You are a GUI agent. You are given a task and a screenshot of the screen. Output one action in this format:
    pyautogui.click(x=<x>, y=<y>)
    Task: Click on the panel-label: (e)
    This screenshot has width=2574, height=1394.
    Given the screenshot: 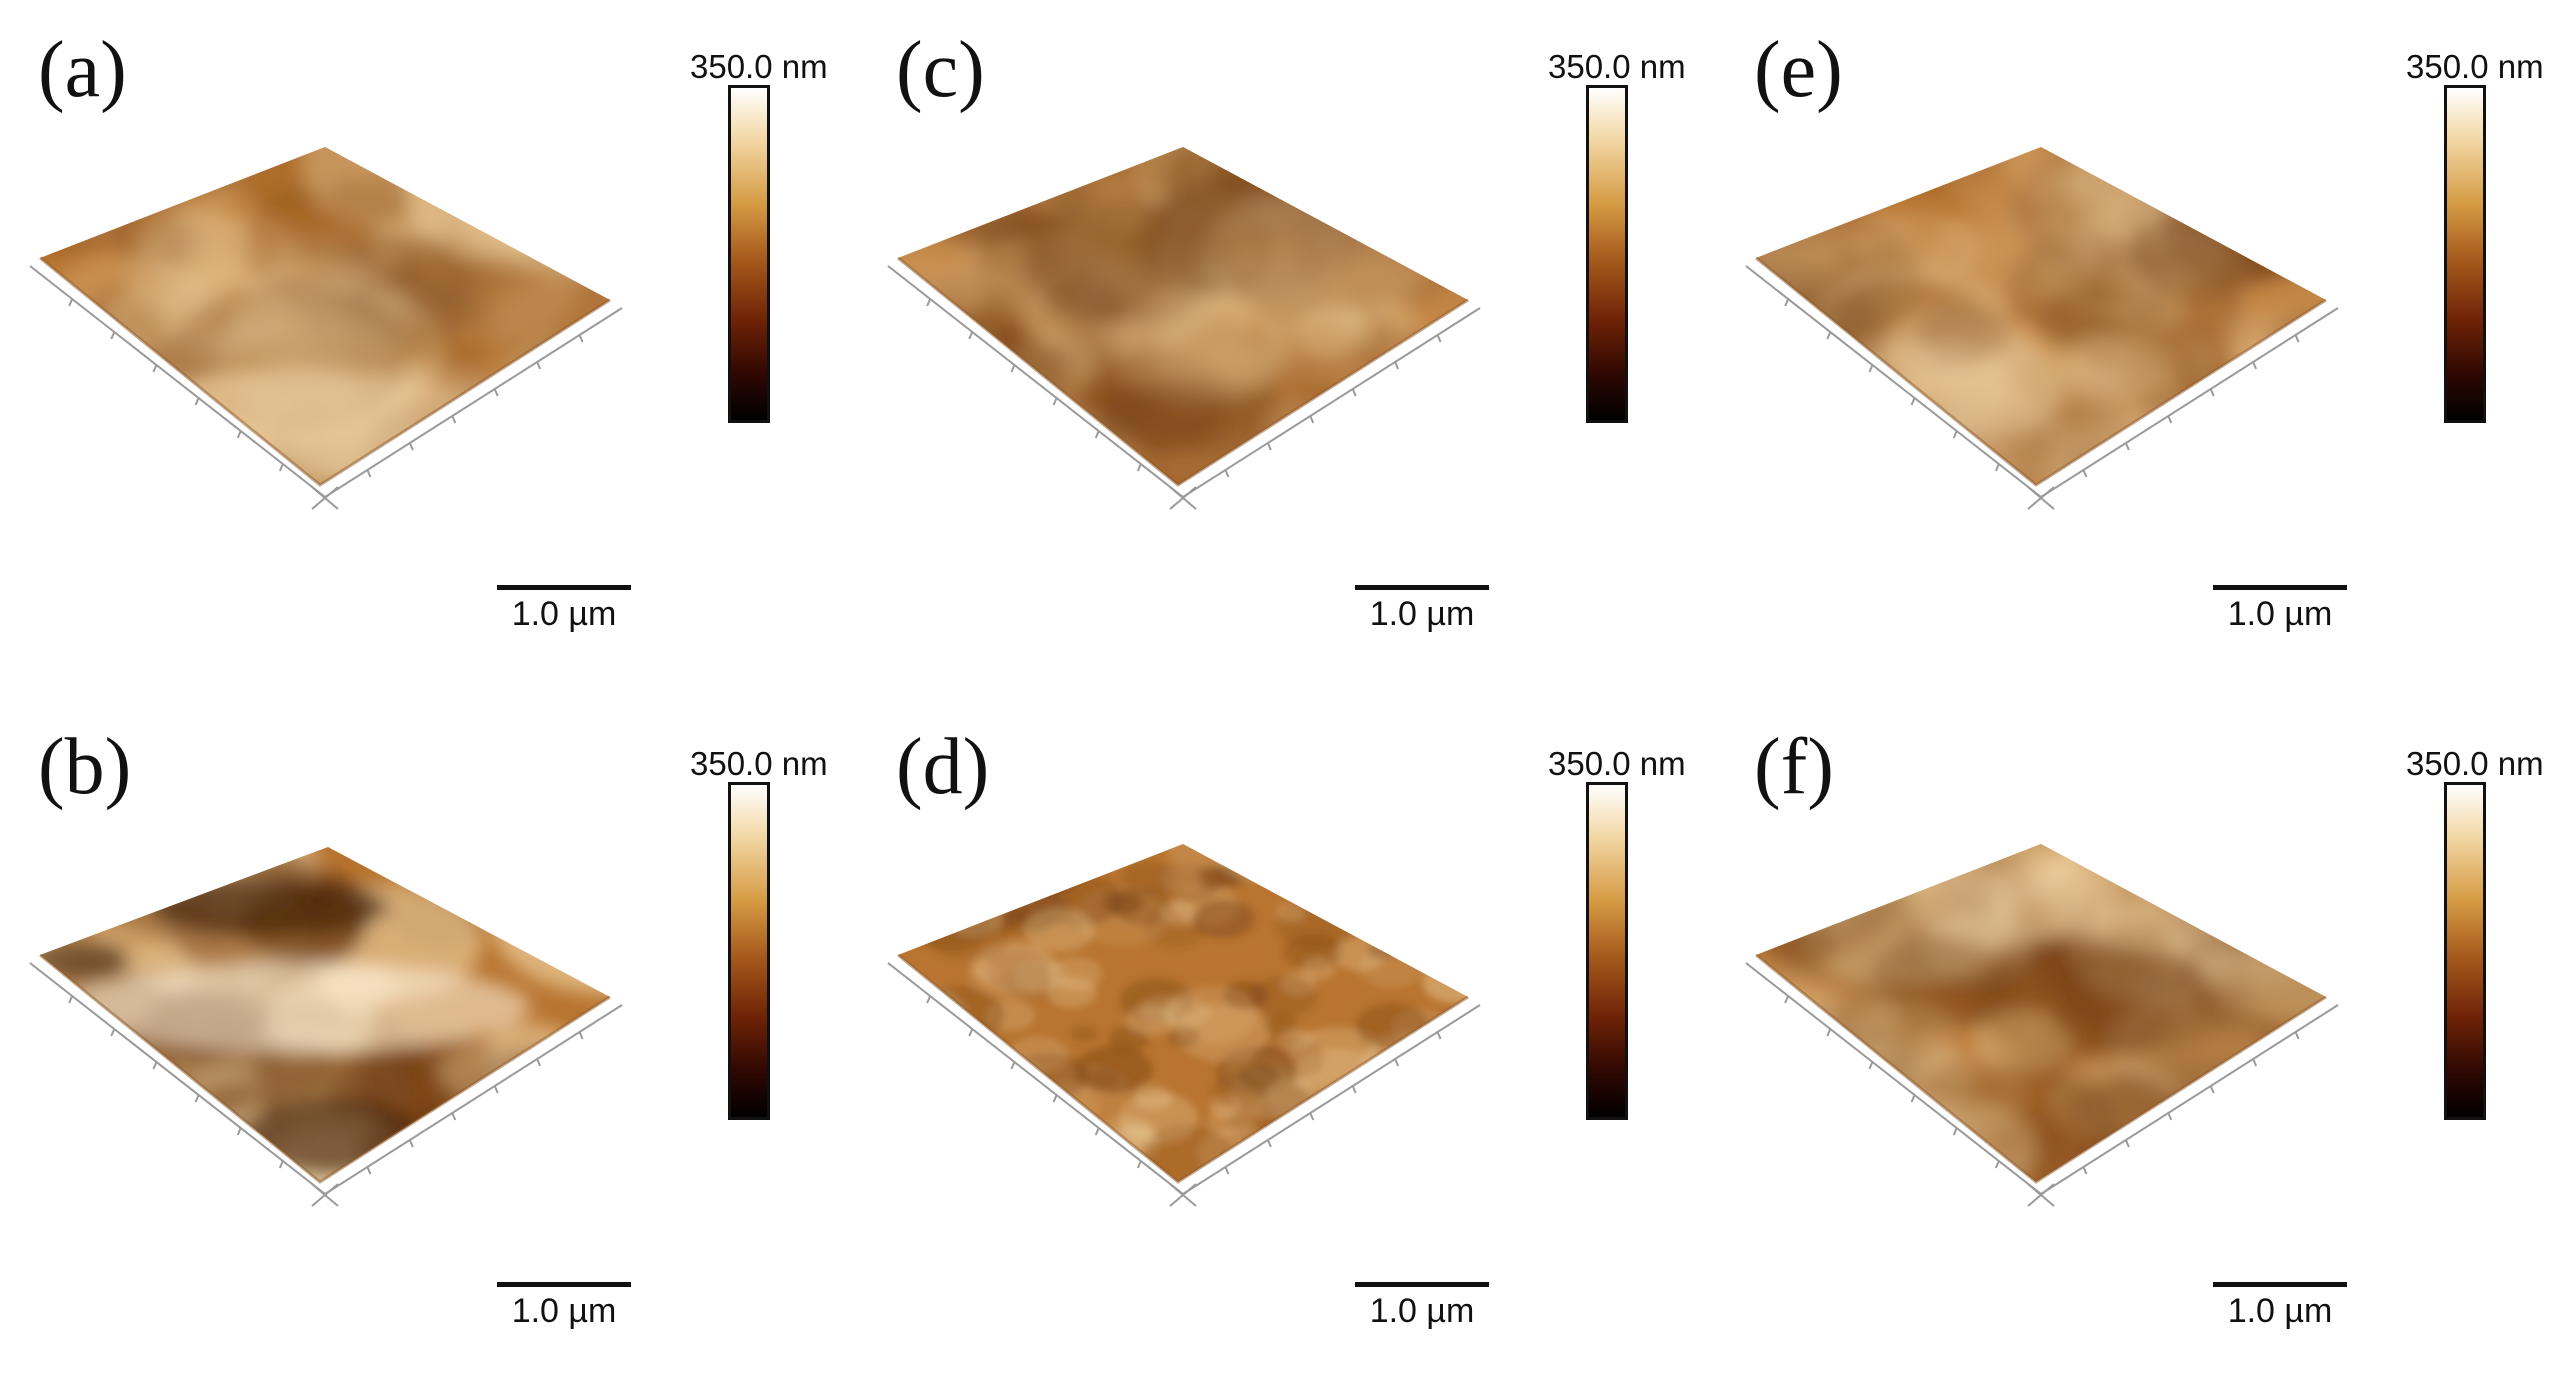 What is the action you would take?
    pyautogui.click(x=1798, y=70)
    